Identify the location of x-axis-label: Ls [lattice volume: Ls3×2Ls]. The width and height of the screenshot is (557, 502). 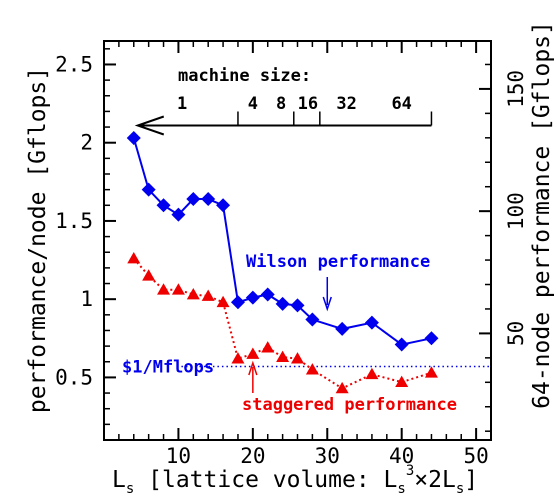
(295, 480).